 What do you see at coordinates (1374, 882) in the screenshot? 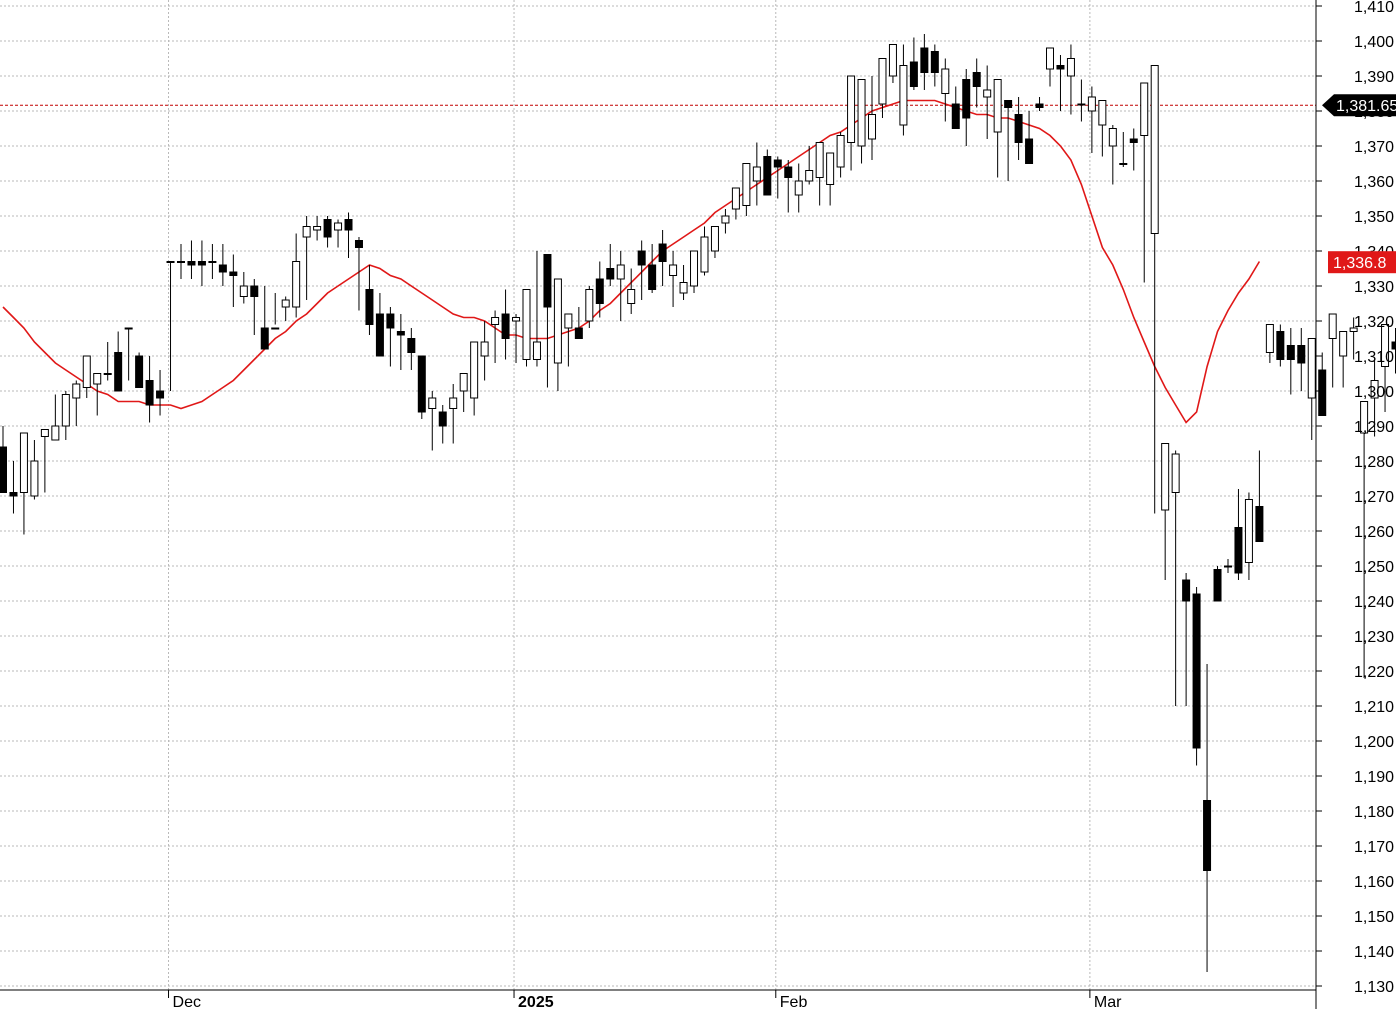
I see `y-tick-label: 1,160` at bounding box center [1374, 882].